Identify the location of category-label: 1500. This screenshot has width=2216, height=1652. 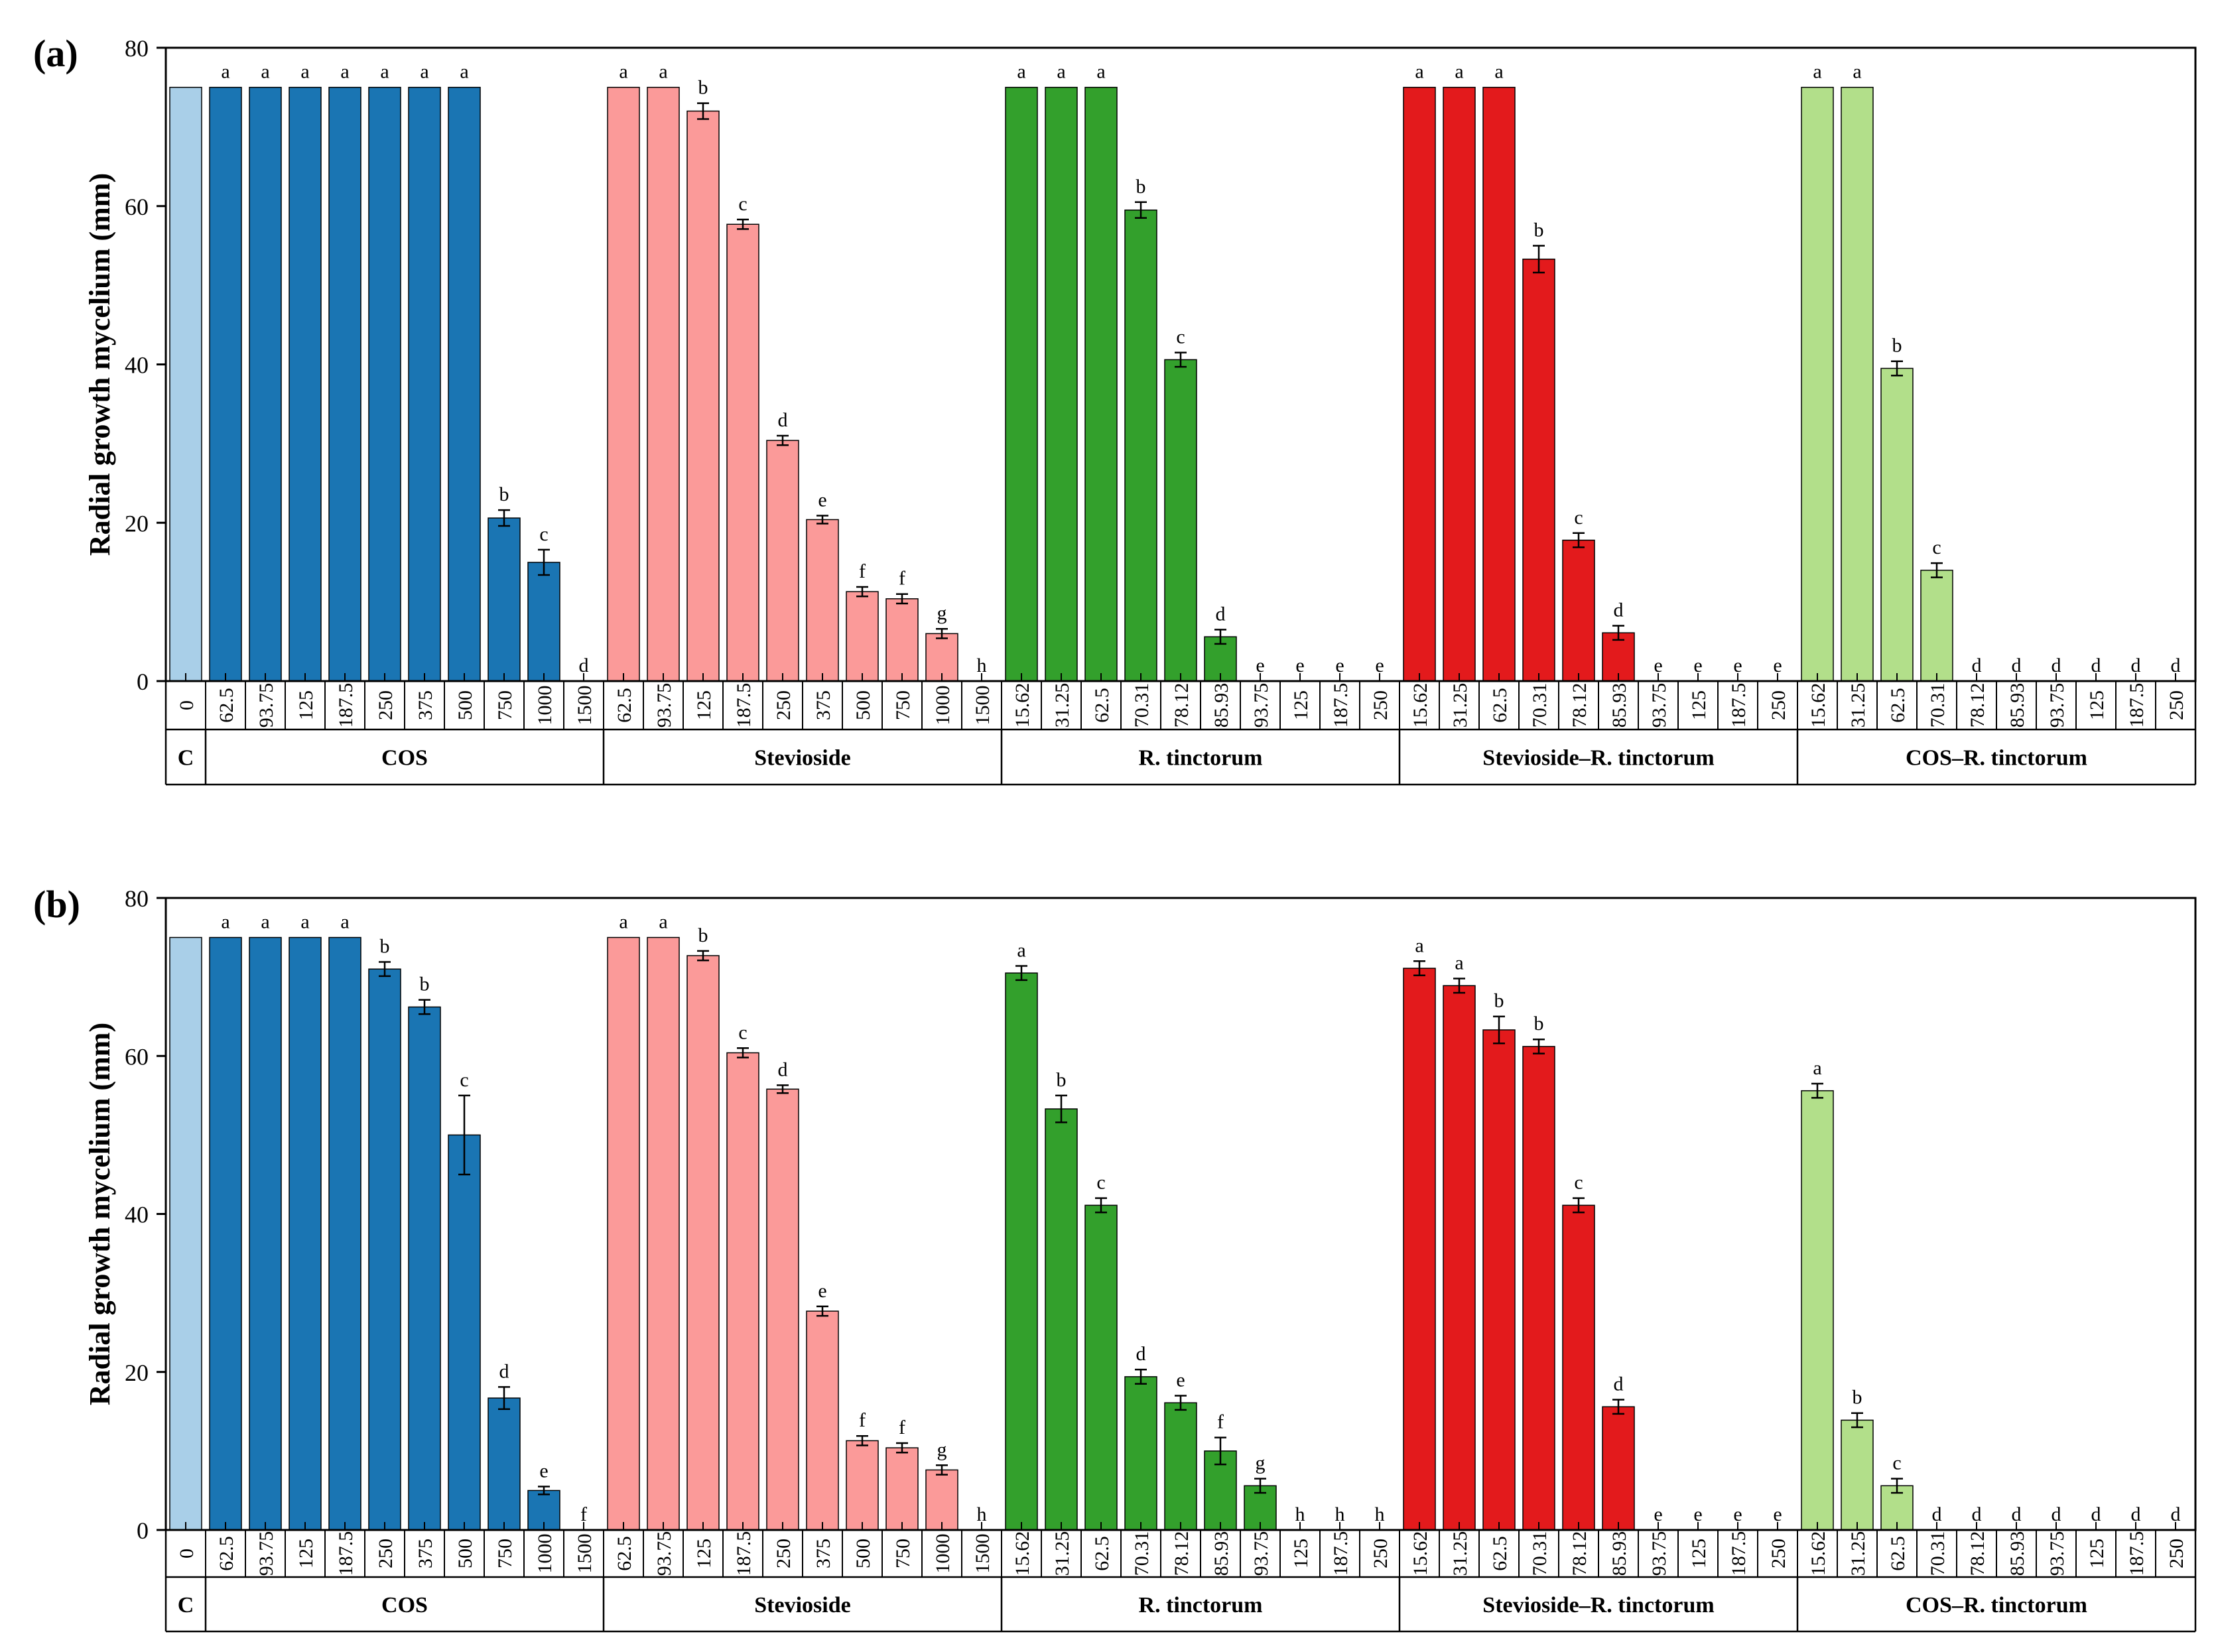
(983, 706).